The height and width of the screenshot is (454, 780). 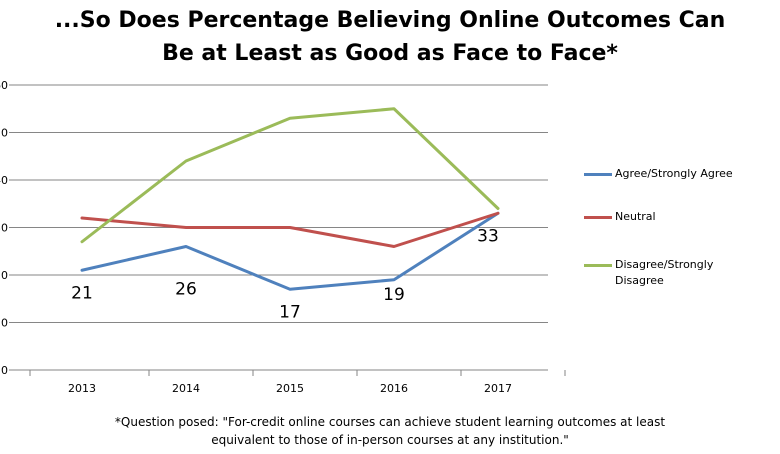 I want to click on data-label: 19, so click(x=394, y=295).